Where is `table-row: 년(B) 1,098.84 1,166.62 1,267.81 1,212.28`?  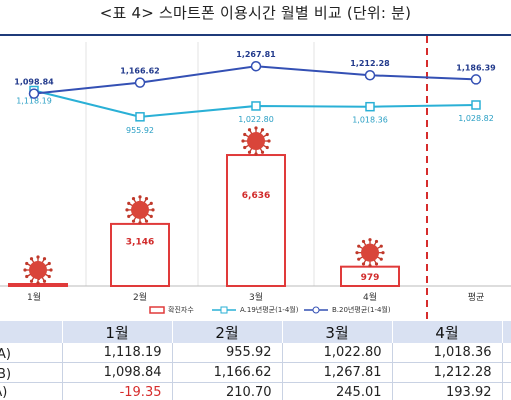 table-row: 년(B) 1,098.84 1,166.62 1,267.81 1,212.28 is located at coordinates (255, 372).